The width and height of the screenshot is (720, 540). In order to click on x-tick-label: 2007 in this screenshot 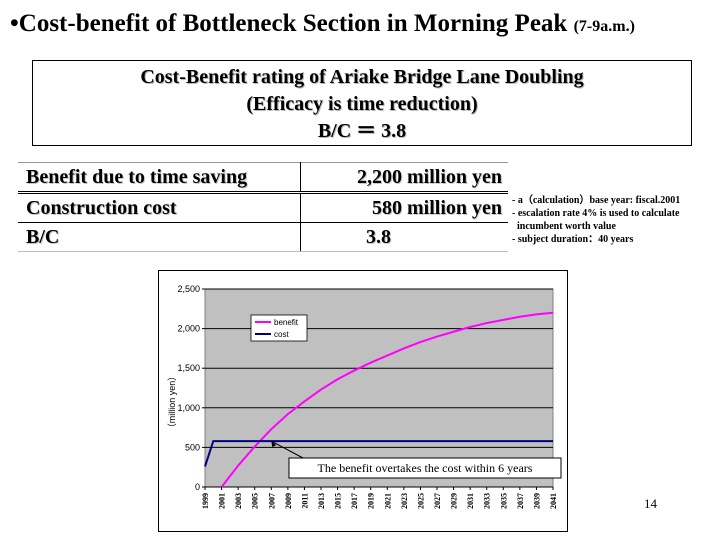, I will do `click(271, 501)`.